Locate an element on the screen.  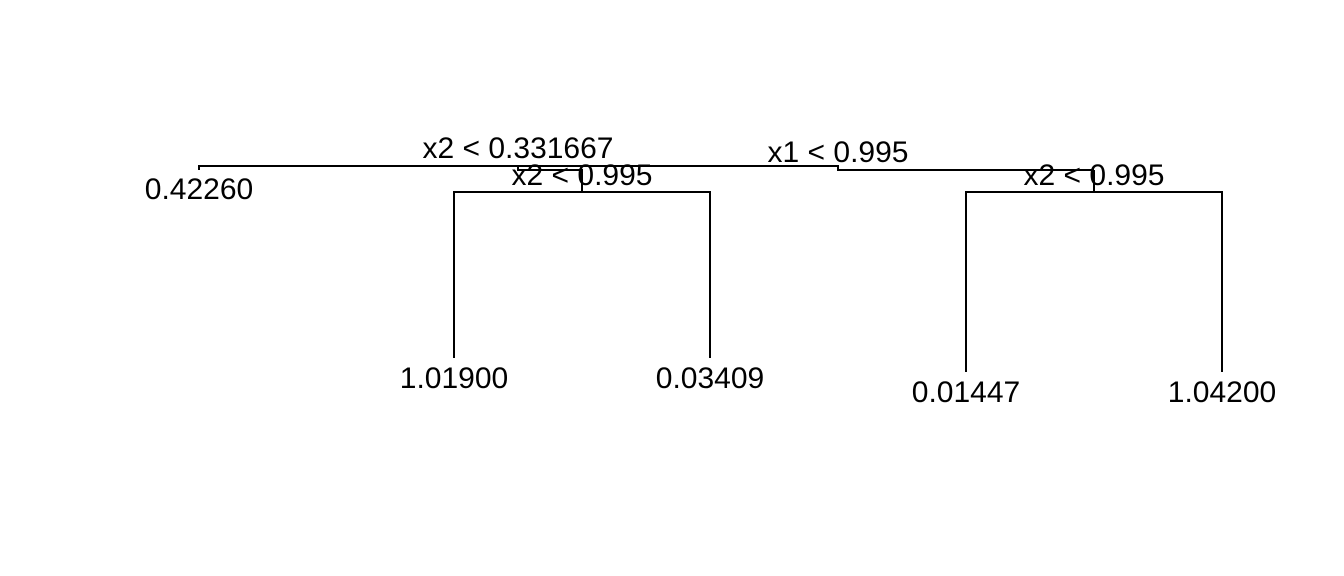
leaf-label-1: 0.42260 is located at coordinates (199, 189).